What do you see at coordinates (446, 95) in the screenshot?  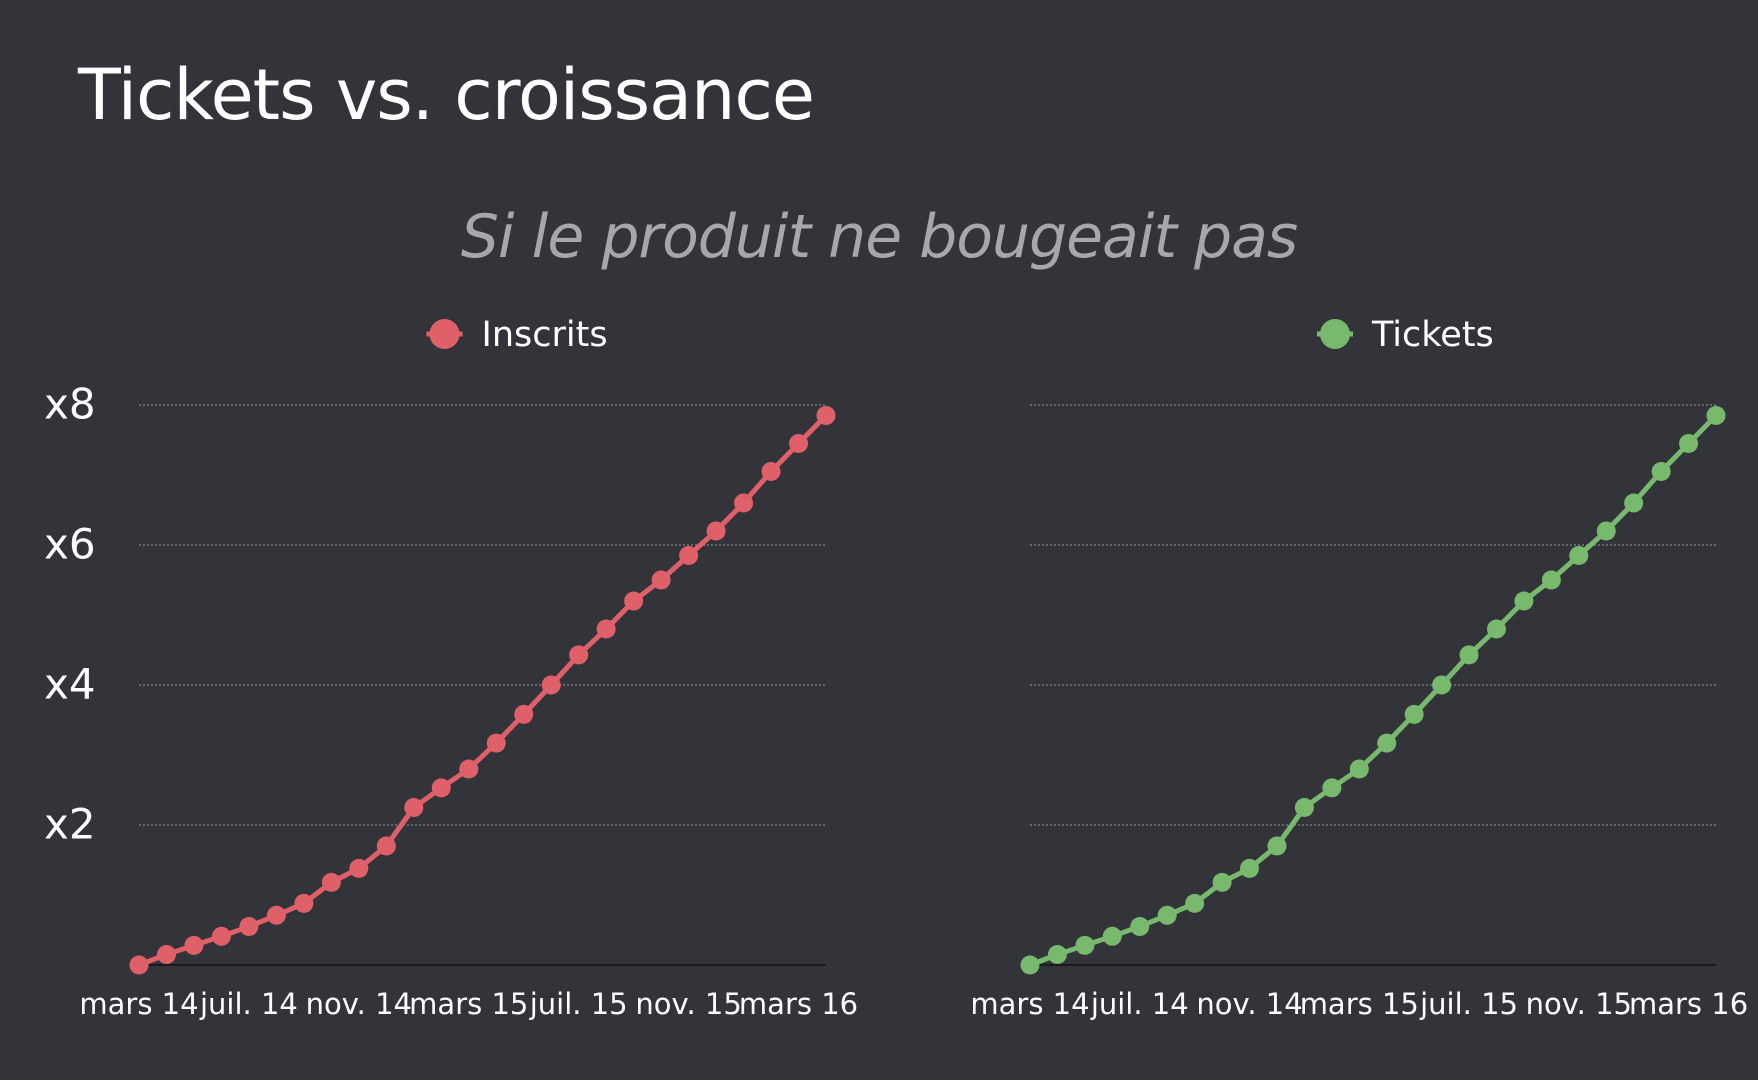 I see `slide-title: Tickets vs. croissance` at bounding box center [446, 95].